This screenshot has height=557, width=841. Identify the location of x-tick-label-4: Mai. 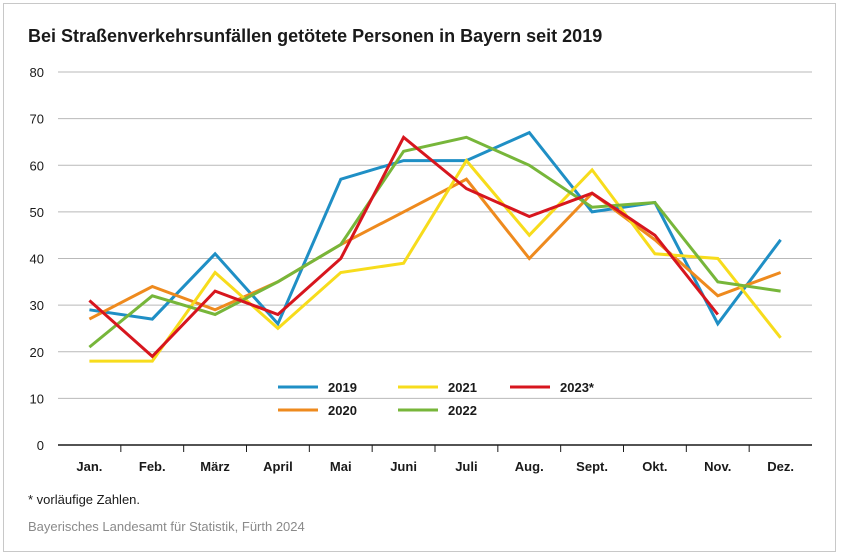
(341, 466).